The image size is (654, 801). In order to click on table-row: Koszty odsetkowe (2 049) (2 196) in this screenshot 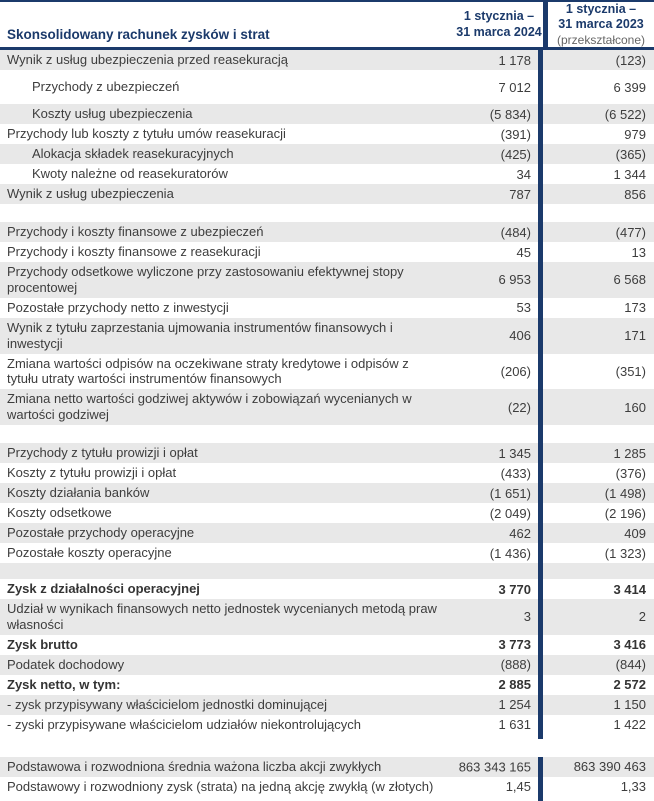, I will do `click(327, 513)`.